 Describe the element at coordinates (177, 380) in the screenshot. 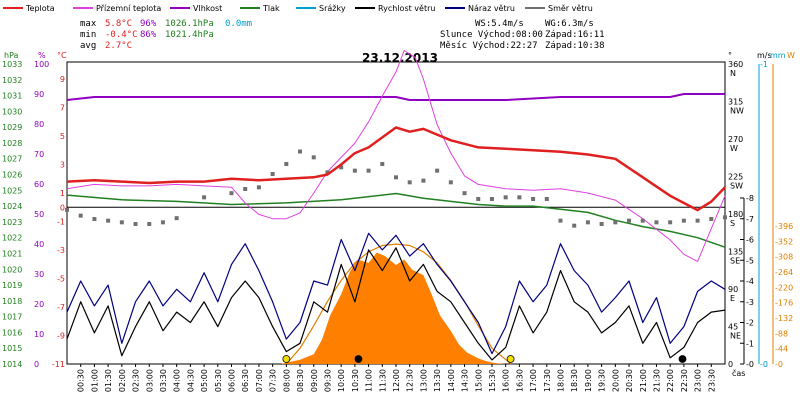

I see `time-tick-label: 04:00` at that location.